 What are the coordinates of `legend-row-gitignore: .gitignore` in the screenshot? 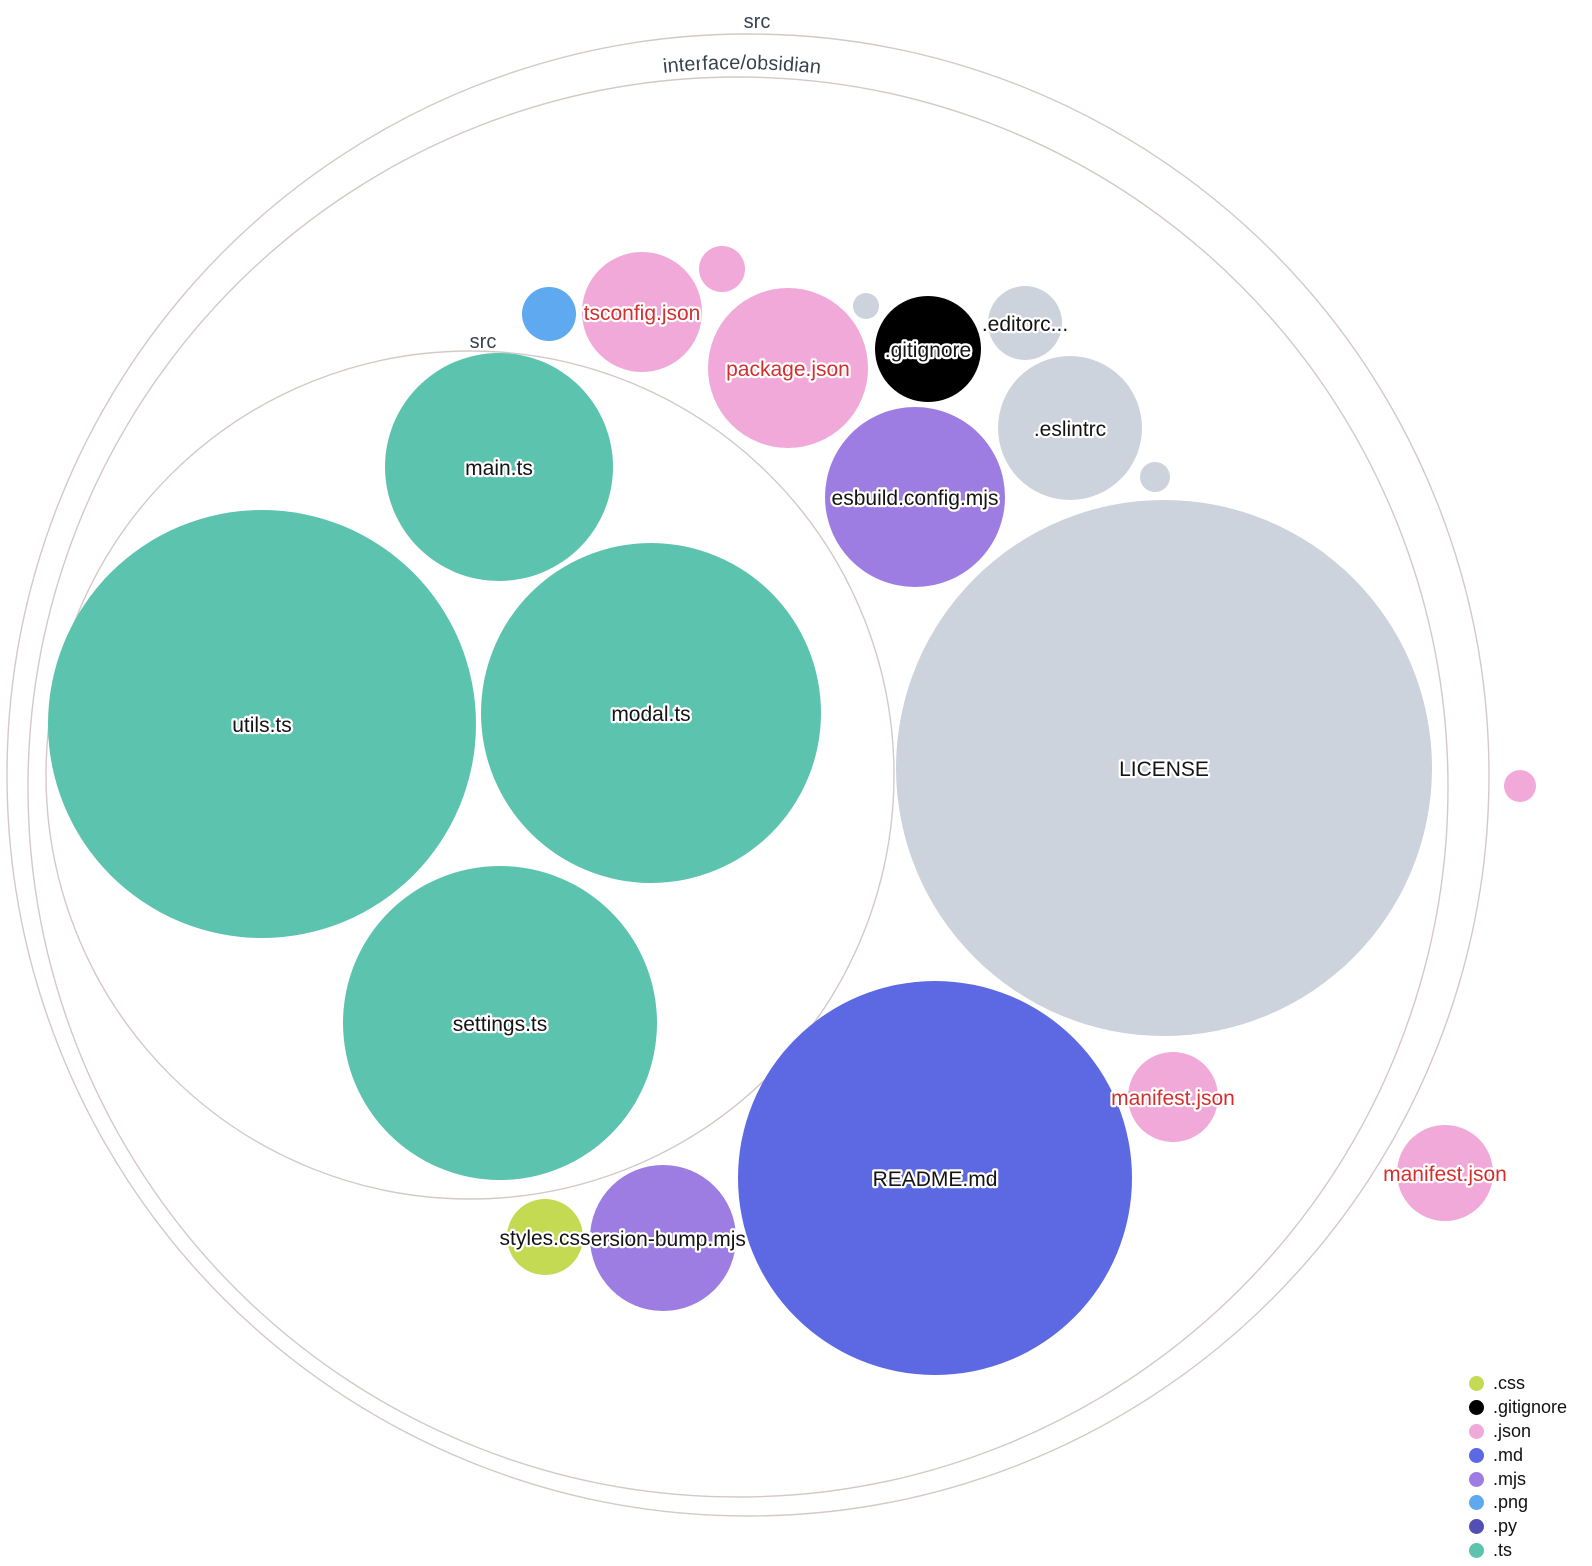 It's located at (1518, 1408).